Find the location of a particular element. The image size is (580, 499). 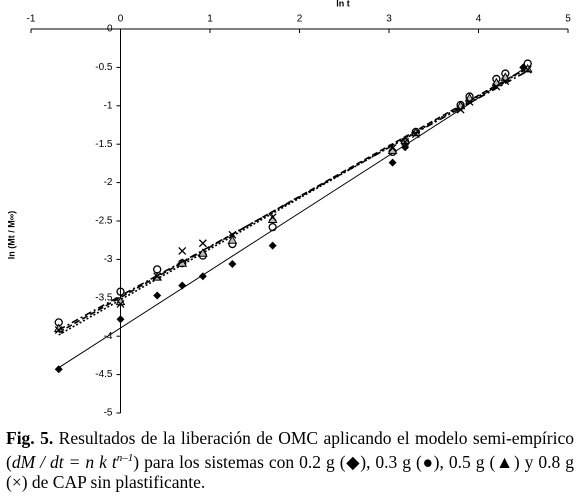

x-tick-label: 3 is located at coordinates (389, 19).